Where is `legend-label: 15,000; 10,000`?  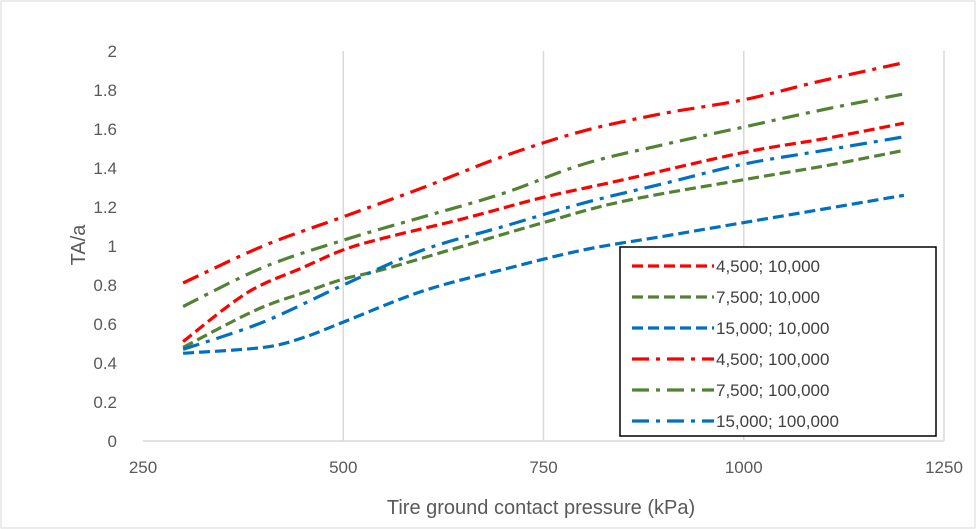 legend-label: 15,000; 10,000 is located at coordinates (772, 328).